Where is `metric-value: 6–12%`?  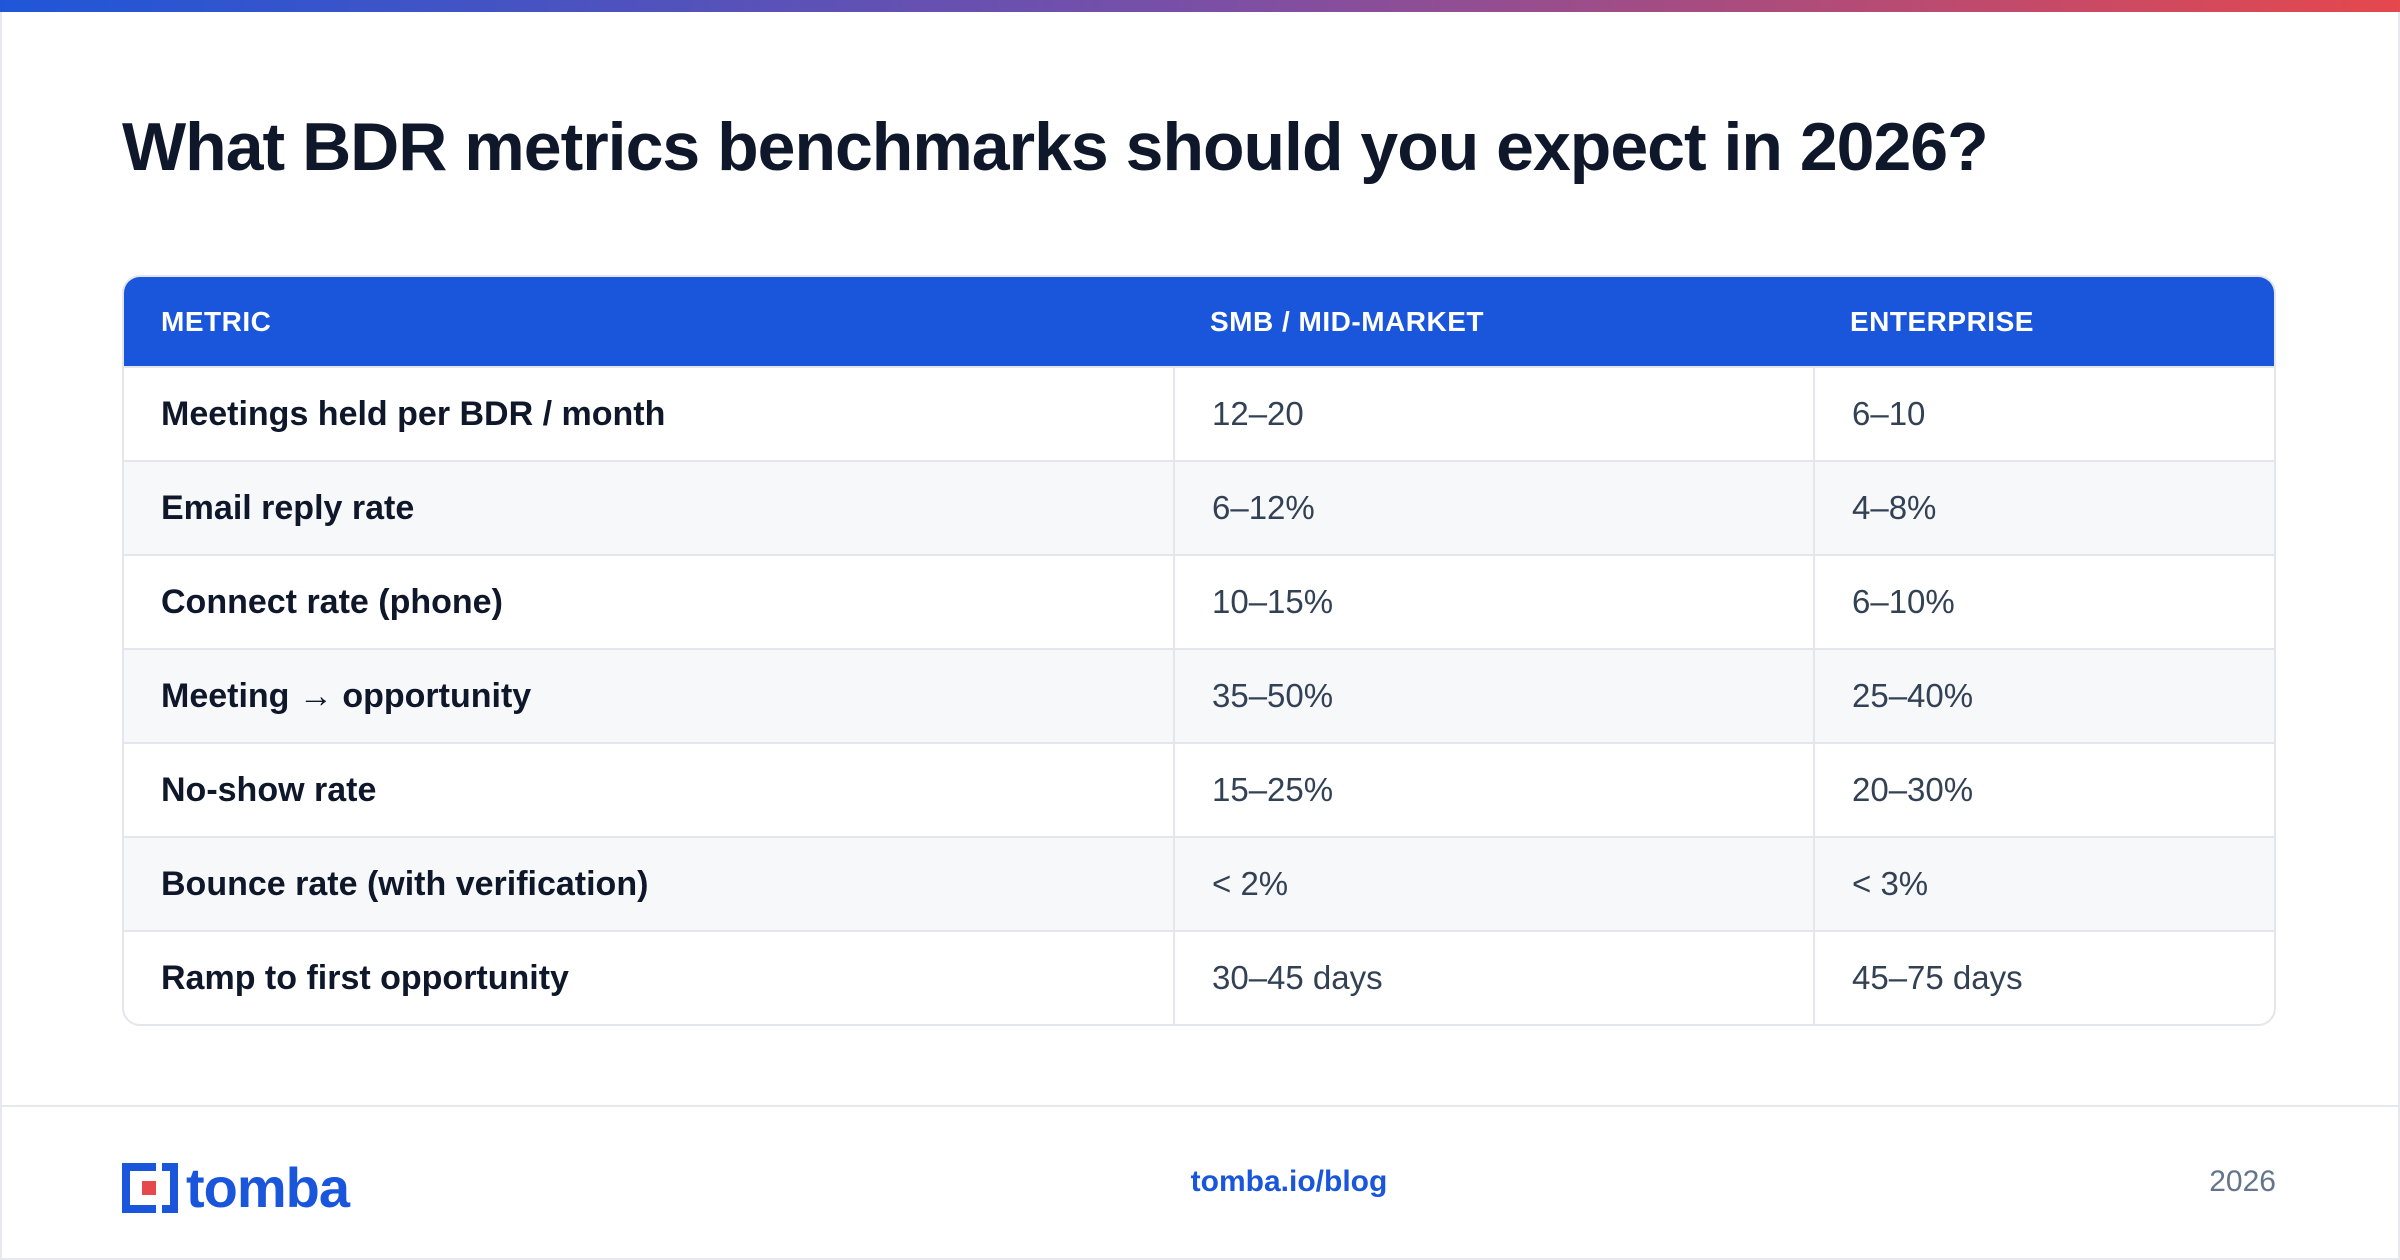 metric-value: 6–12% is located at coordinates (1493, 508).